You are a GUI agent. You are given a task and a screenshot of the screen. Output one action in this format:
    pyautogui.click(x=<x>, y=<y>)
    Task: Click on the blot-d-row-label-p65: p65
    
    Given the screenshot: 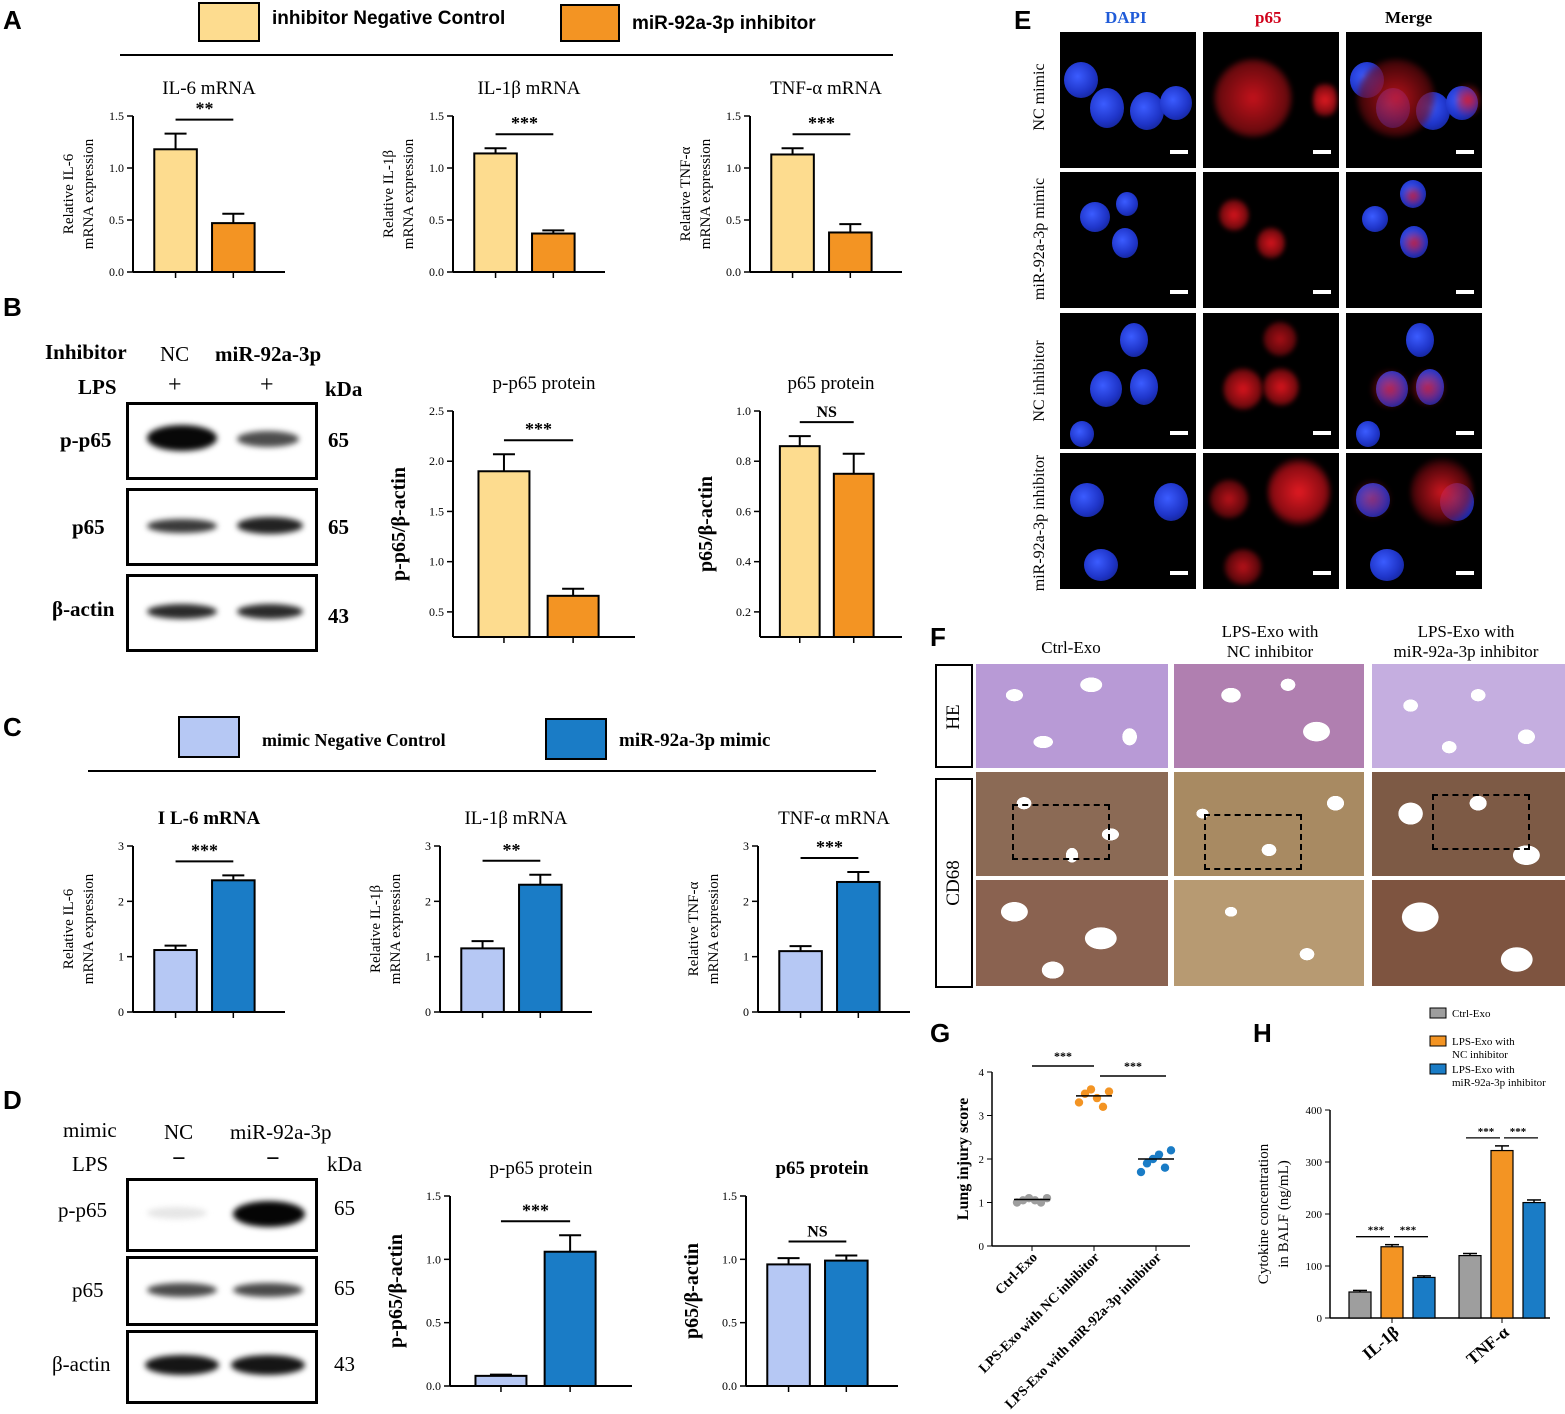 What is the action you would take?
    pyautogui.click(x=88, y=1290)
    